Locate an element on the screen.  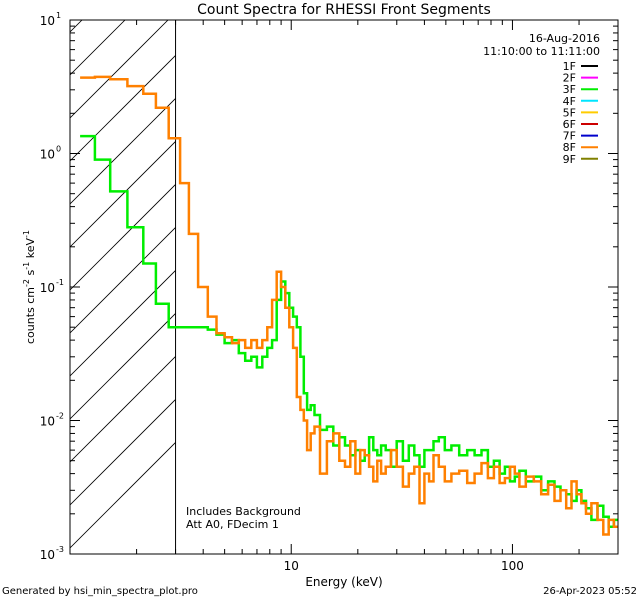
footer-timestamp: 26-Apr-2023 05:52 is located at coordinates (590, 591).